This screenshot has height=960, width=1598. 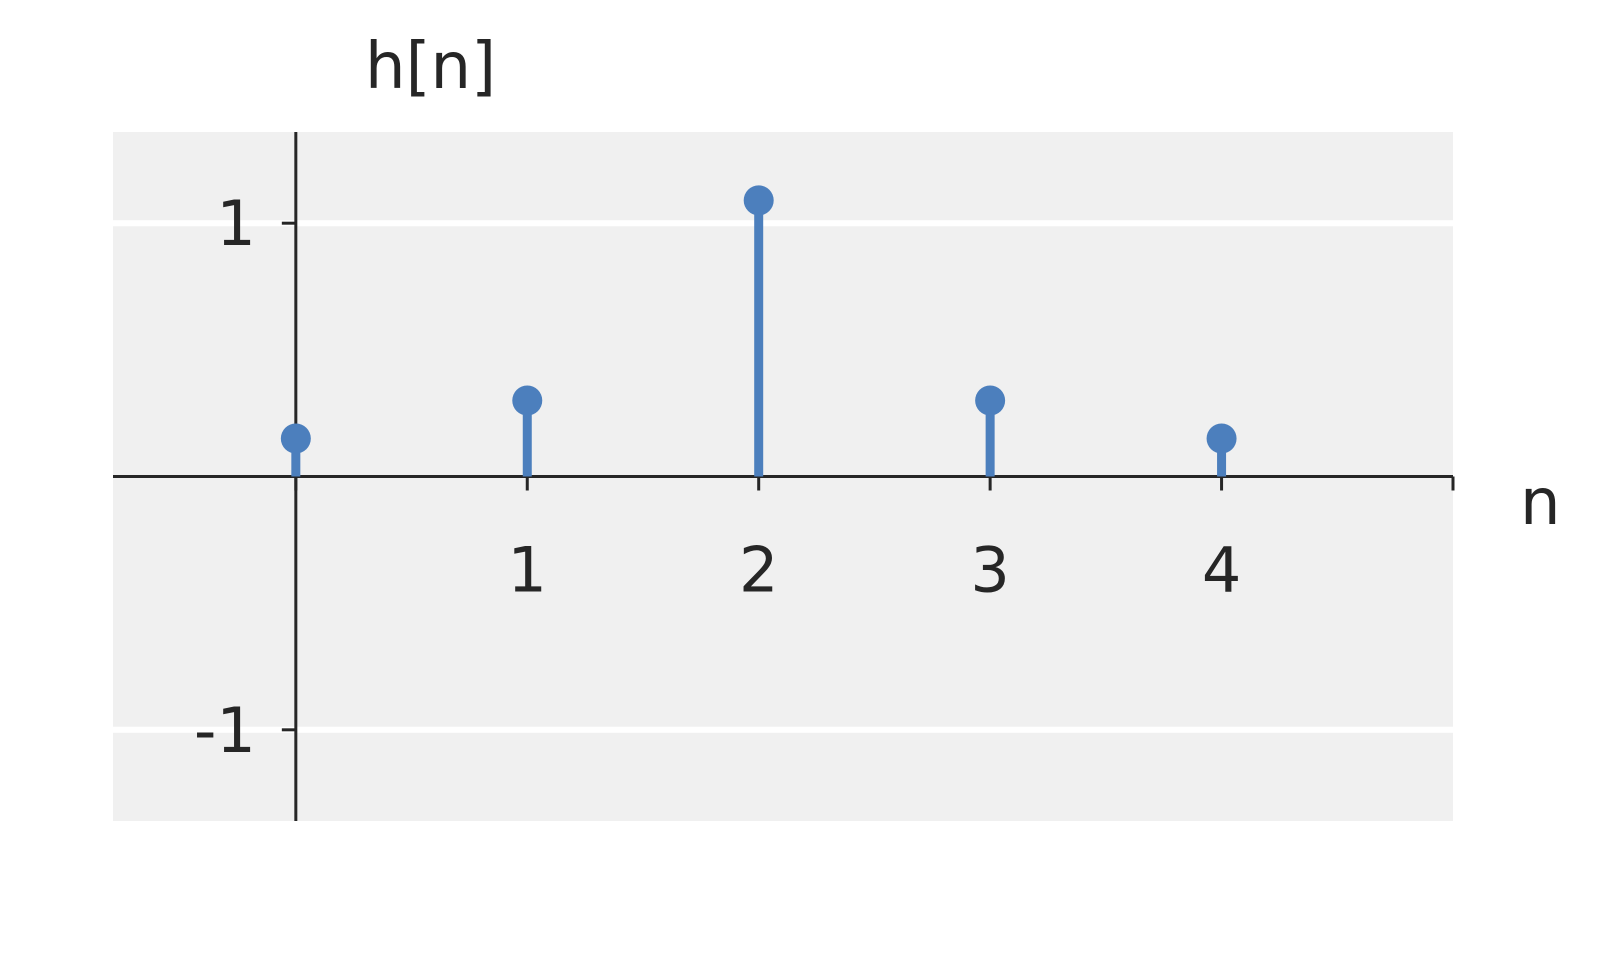 What do you see at coordinates (225, 730) in the screenshot?
I see `y-tick-label: -1` at bounding box center [225, 730].